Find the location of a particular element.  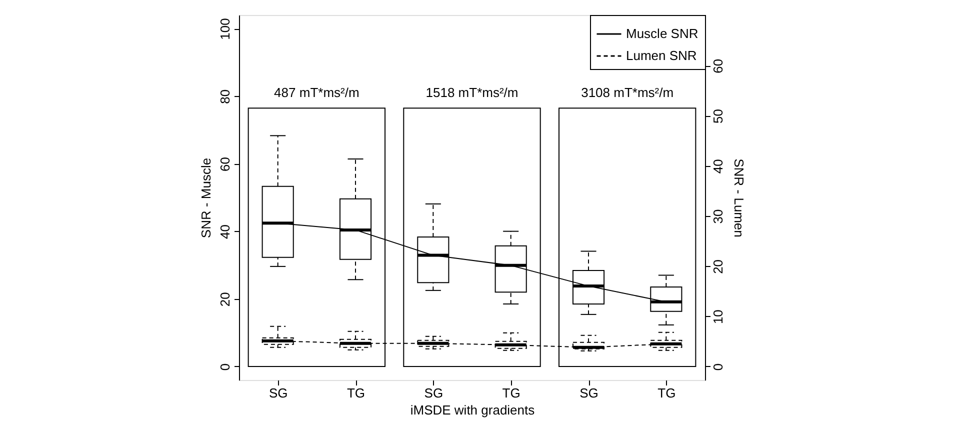

y-tick-label: 20 is located at coordinates (225, 299).